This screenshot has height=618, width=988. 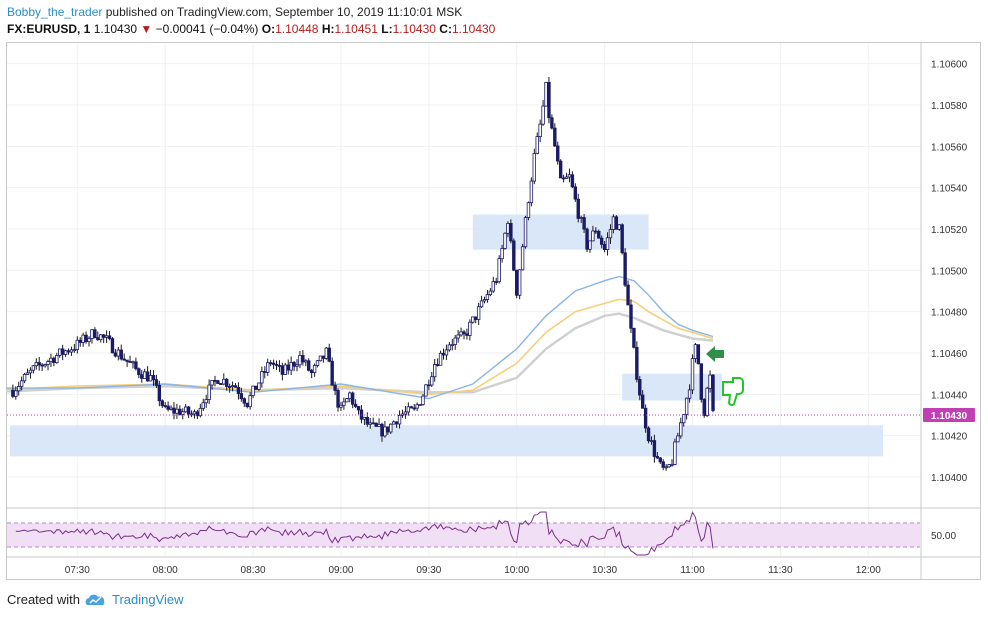 What do you see at coordinates (253, 570) in the screenshot?
I see `time-tick-label: 08:30` at bounding box center [253, 570].